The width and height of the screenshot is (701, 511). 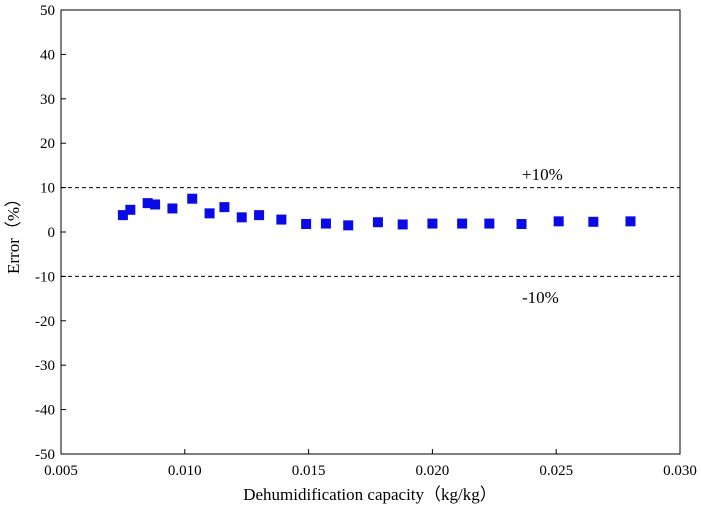 What do you see at coordinates (45, 411) in the screenshot?
I see `y-tick-label: -40` at bounding box center [45, 411].